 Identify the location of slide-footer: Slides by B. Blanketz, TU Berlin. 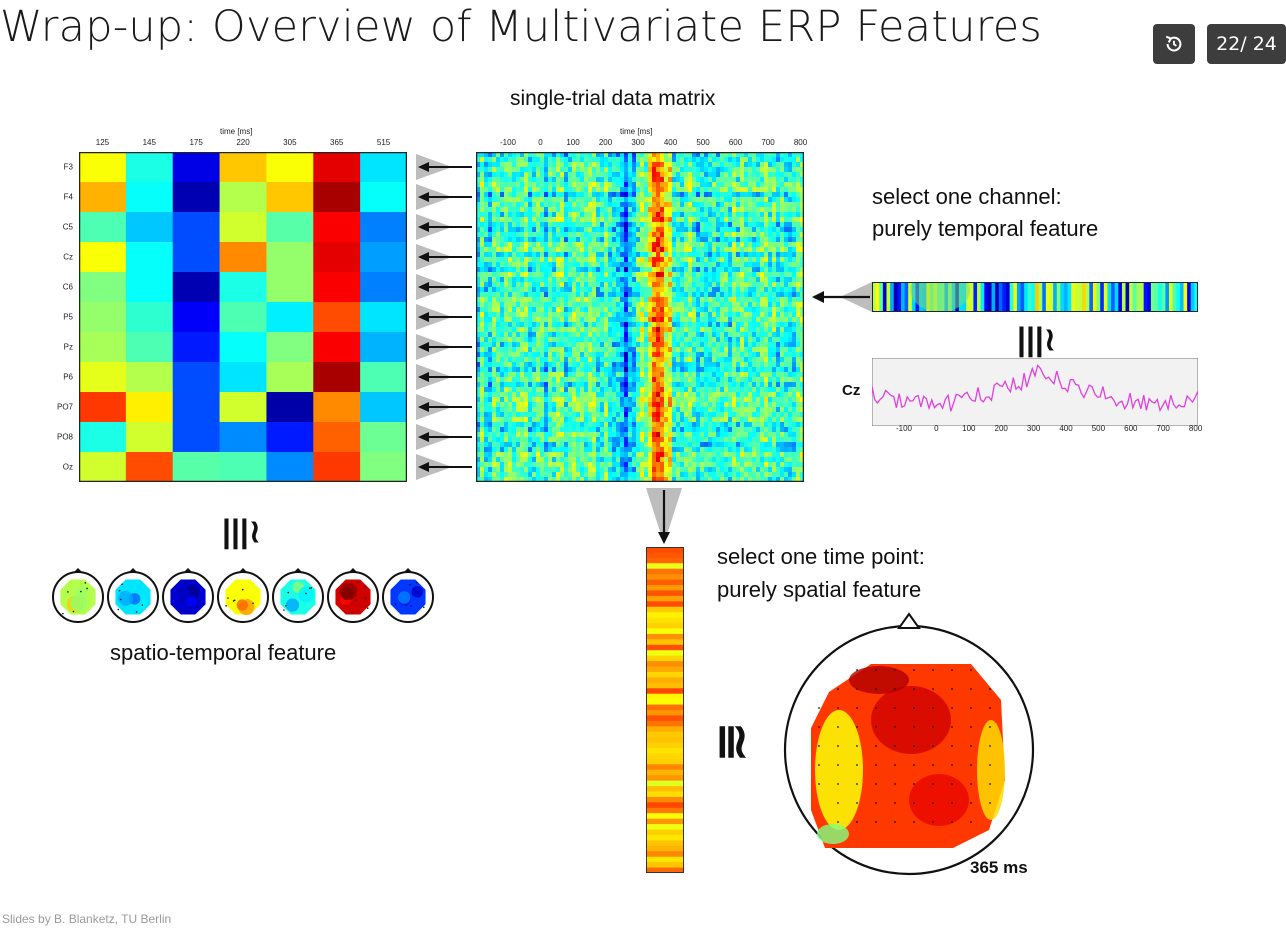
(87, 919).